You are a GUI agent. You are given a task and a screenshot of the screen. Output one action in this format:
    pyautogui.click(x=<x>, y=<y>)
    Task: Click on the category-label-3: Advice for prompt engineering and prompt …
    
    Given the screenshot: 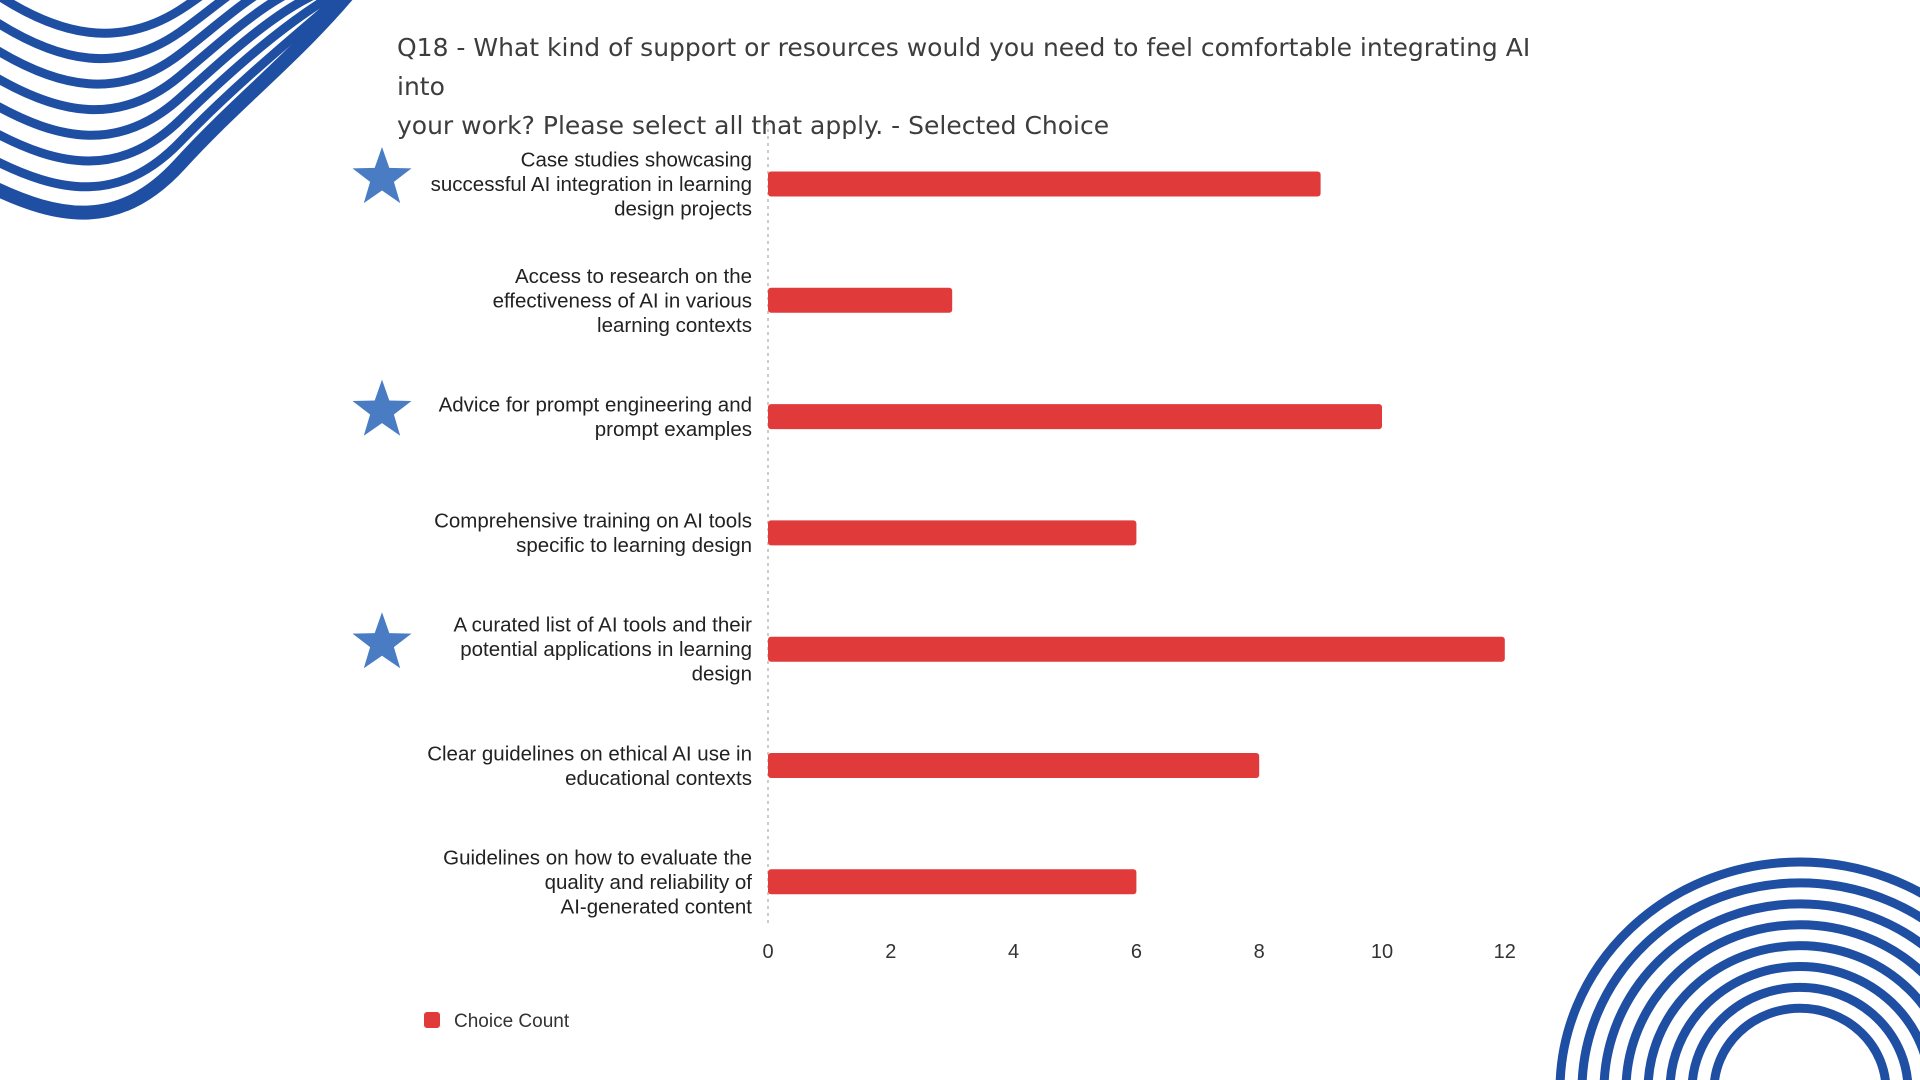 What is the action you would take?
    pyautogui.click(x=595, y=417)
    